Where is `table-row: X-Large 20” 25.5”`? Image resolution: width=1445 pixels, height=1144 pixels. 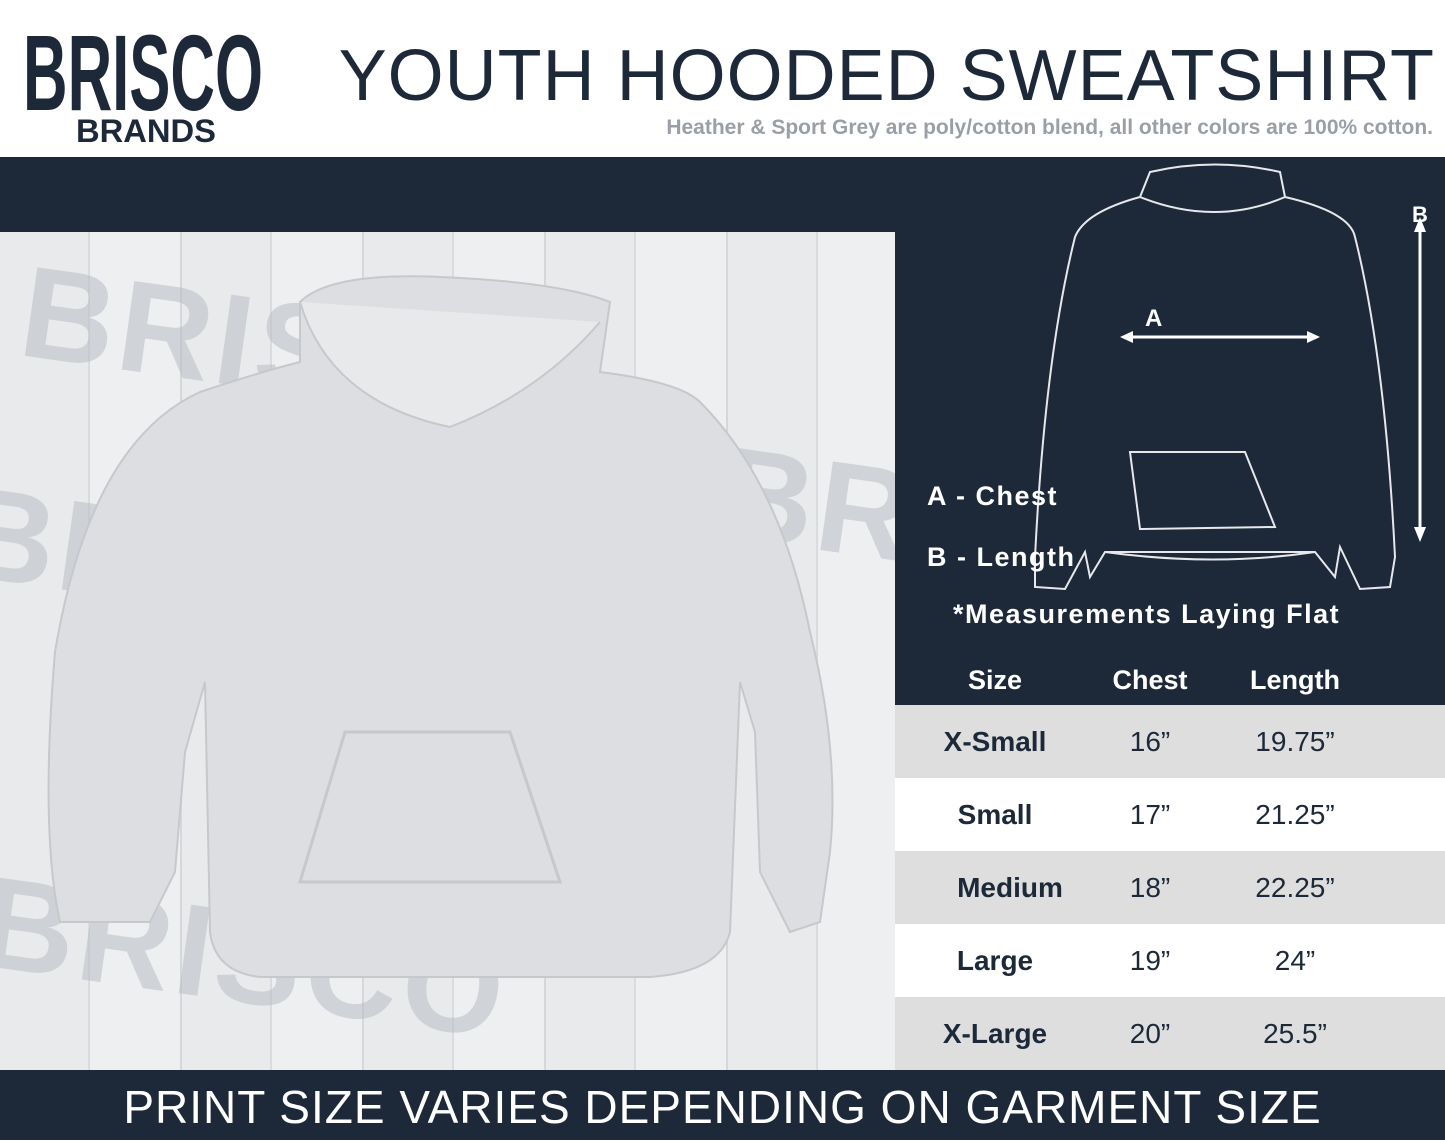 table-row: X-Large 20” 25.5” is located at coordinates (1170, 1033).